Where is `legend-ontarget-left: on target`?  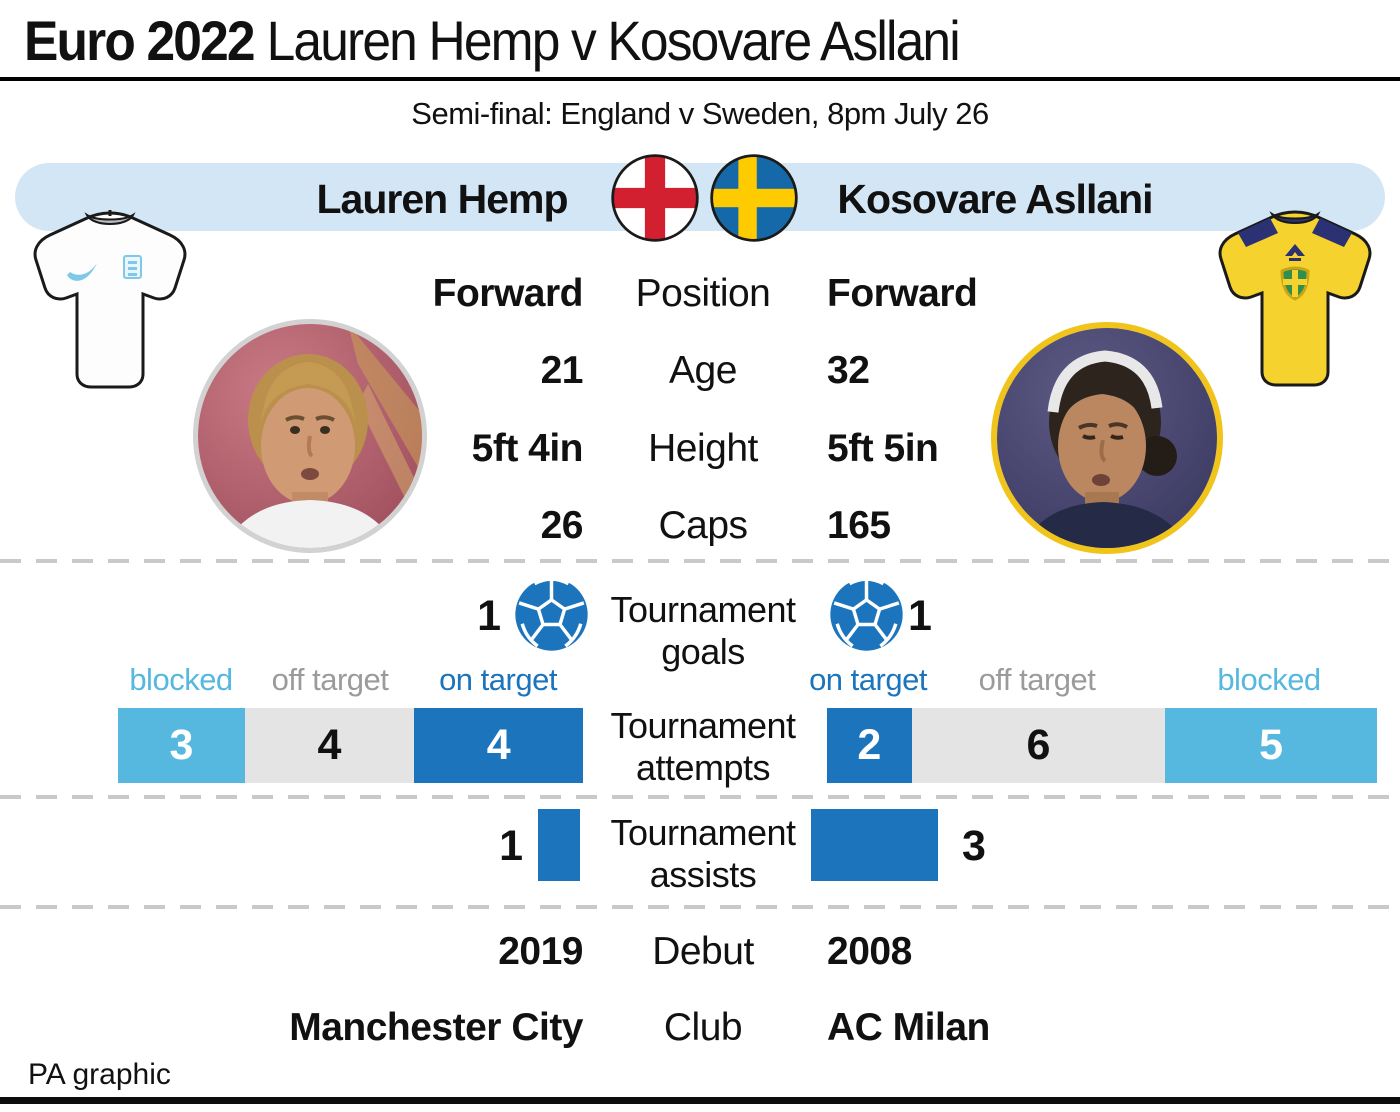 legend-ontarget-left: on target is located at coordinates (498, 679).